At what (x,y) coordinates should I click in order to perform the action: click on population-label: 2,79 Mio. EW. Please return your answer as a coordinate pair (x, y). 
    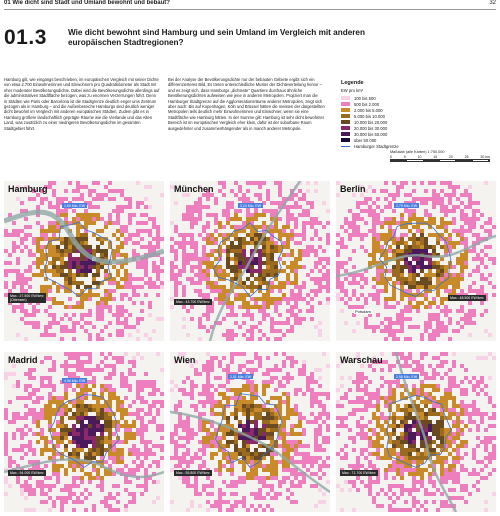
    Looking at the image, I should click on (407, 205).